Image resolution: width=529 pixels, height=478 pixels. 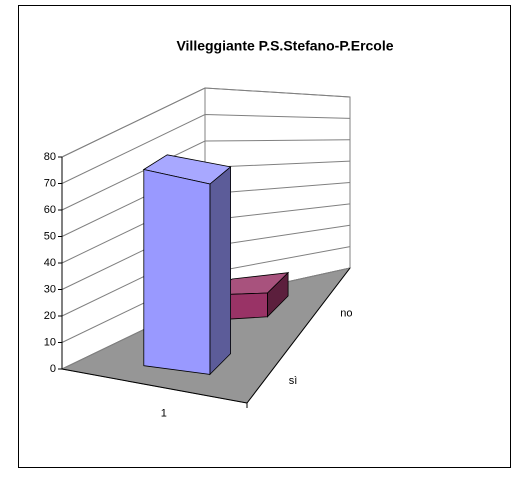 What do you see at coordinates (220, 270) in the screenshot?
I see `bar-side` at bounding box center [220, 270].